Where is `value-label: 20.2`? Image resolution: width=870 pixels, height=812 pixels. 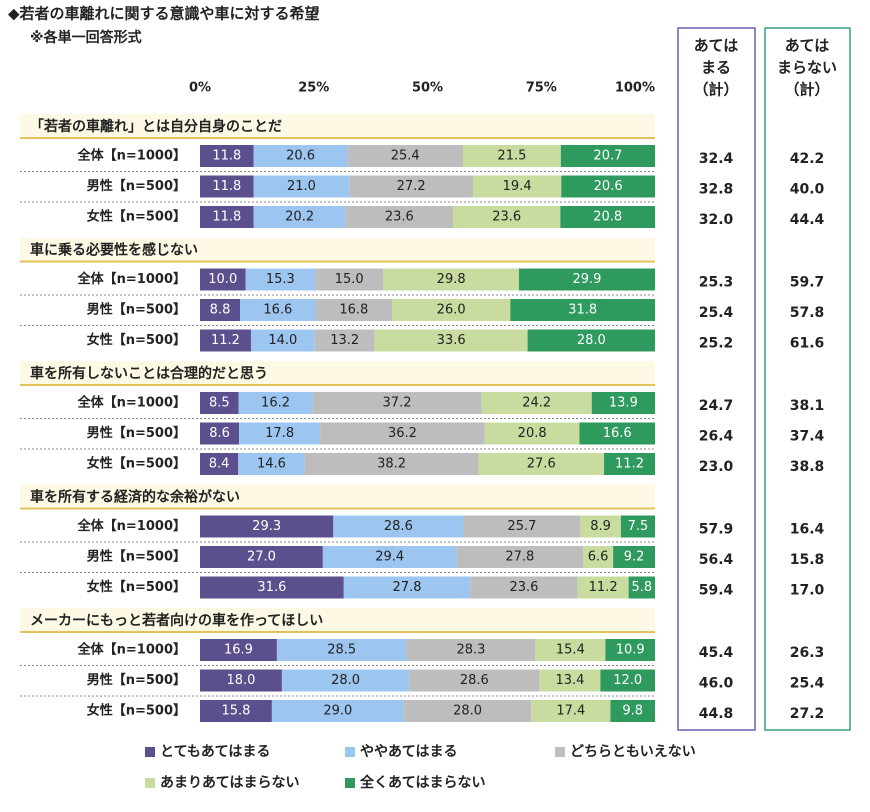 value-label: 20.2 is located at coordinates (299, 217).